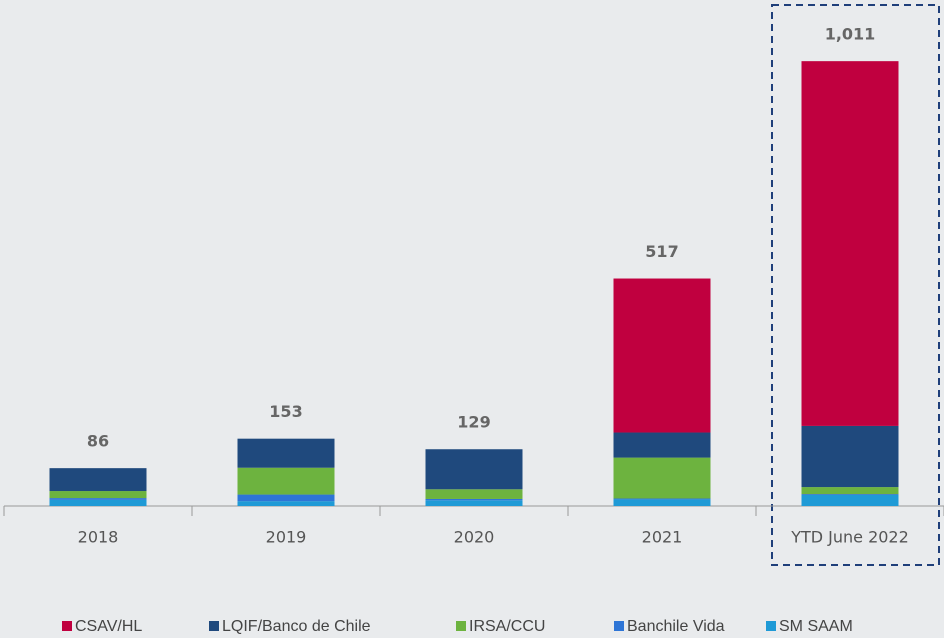 Image resolution: width=944 pixels, height=638 pixels. What do you see at coordinates (816, 626) in the screenshot?
I see `legend-label: SM SAAM` at bounding box center [816, 626].